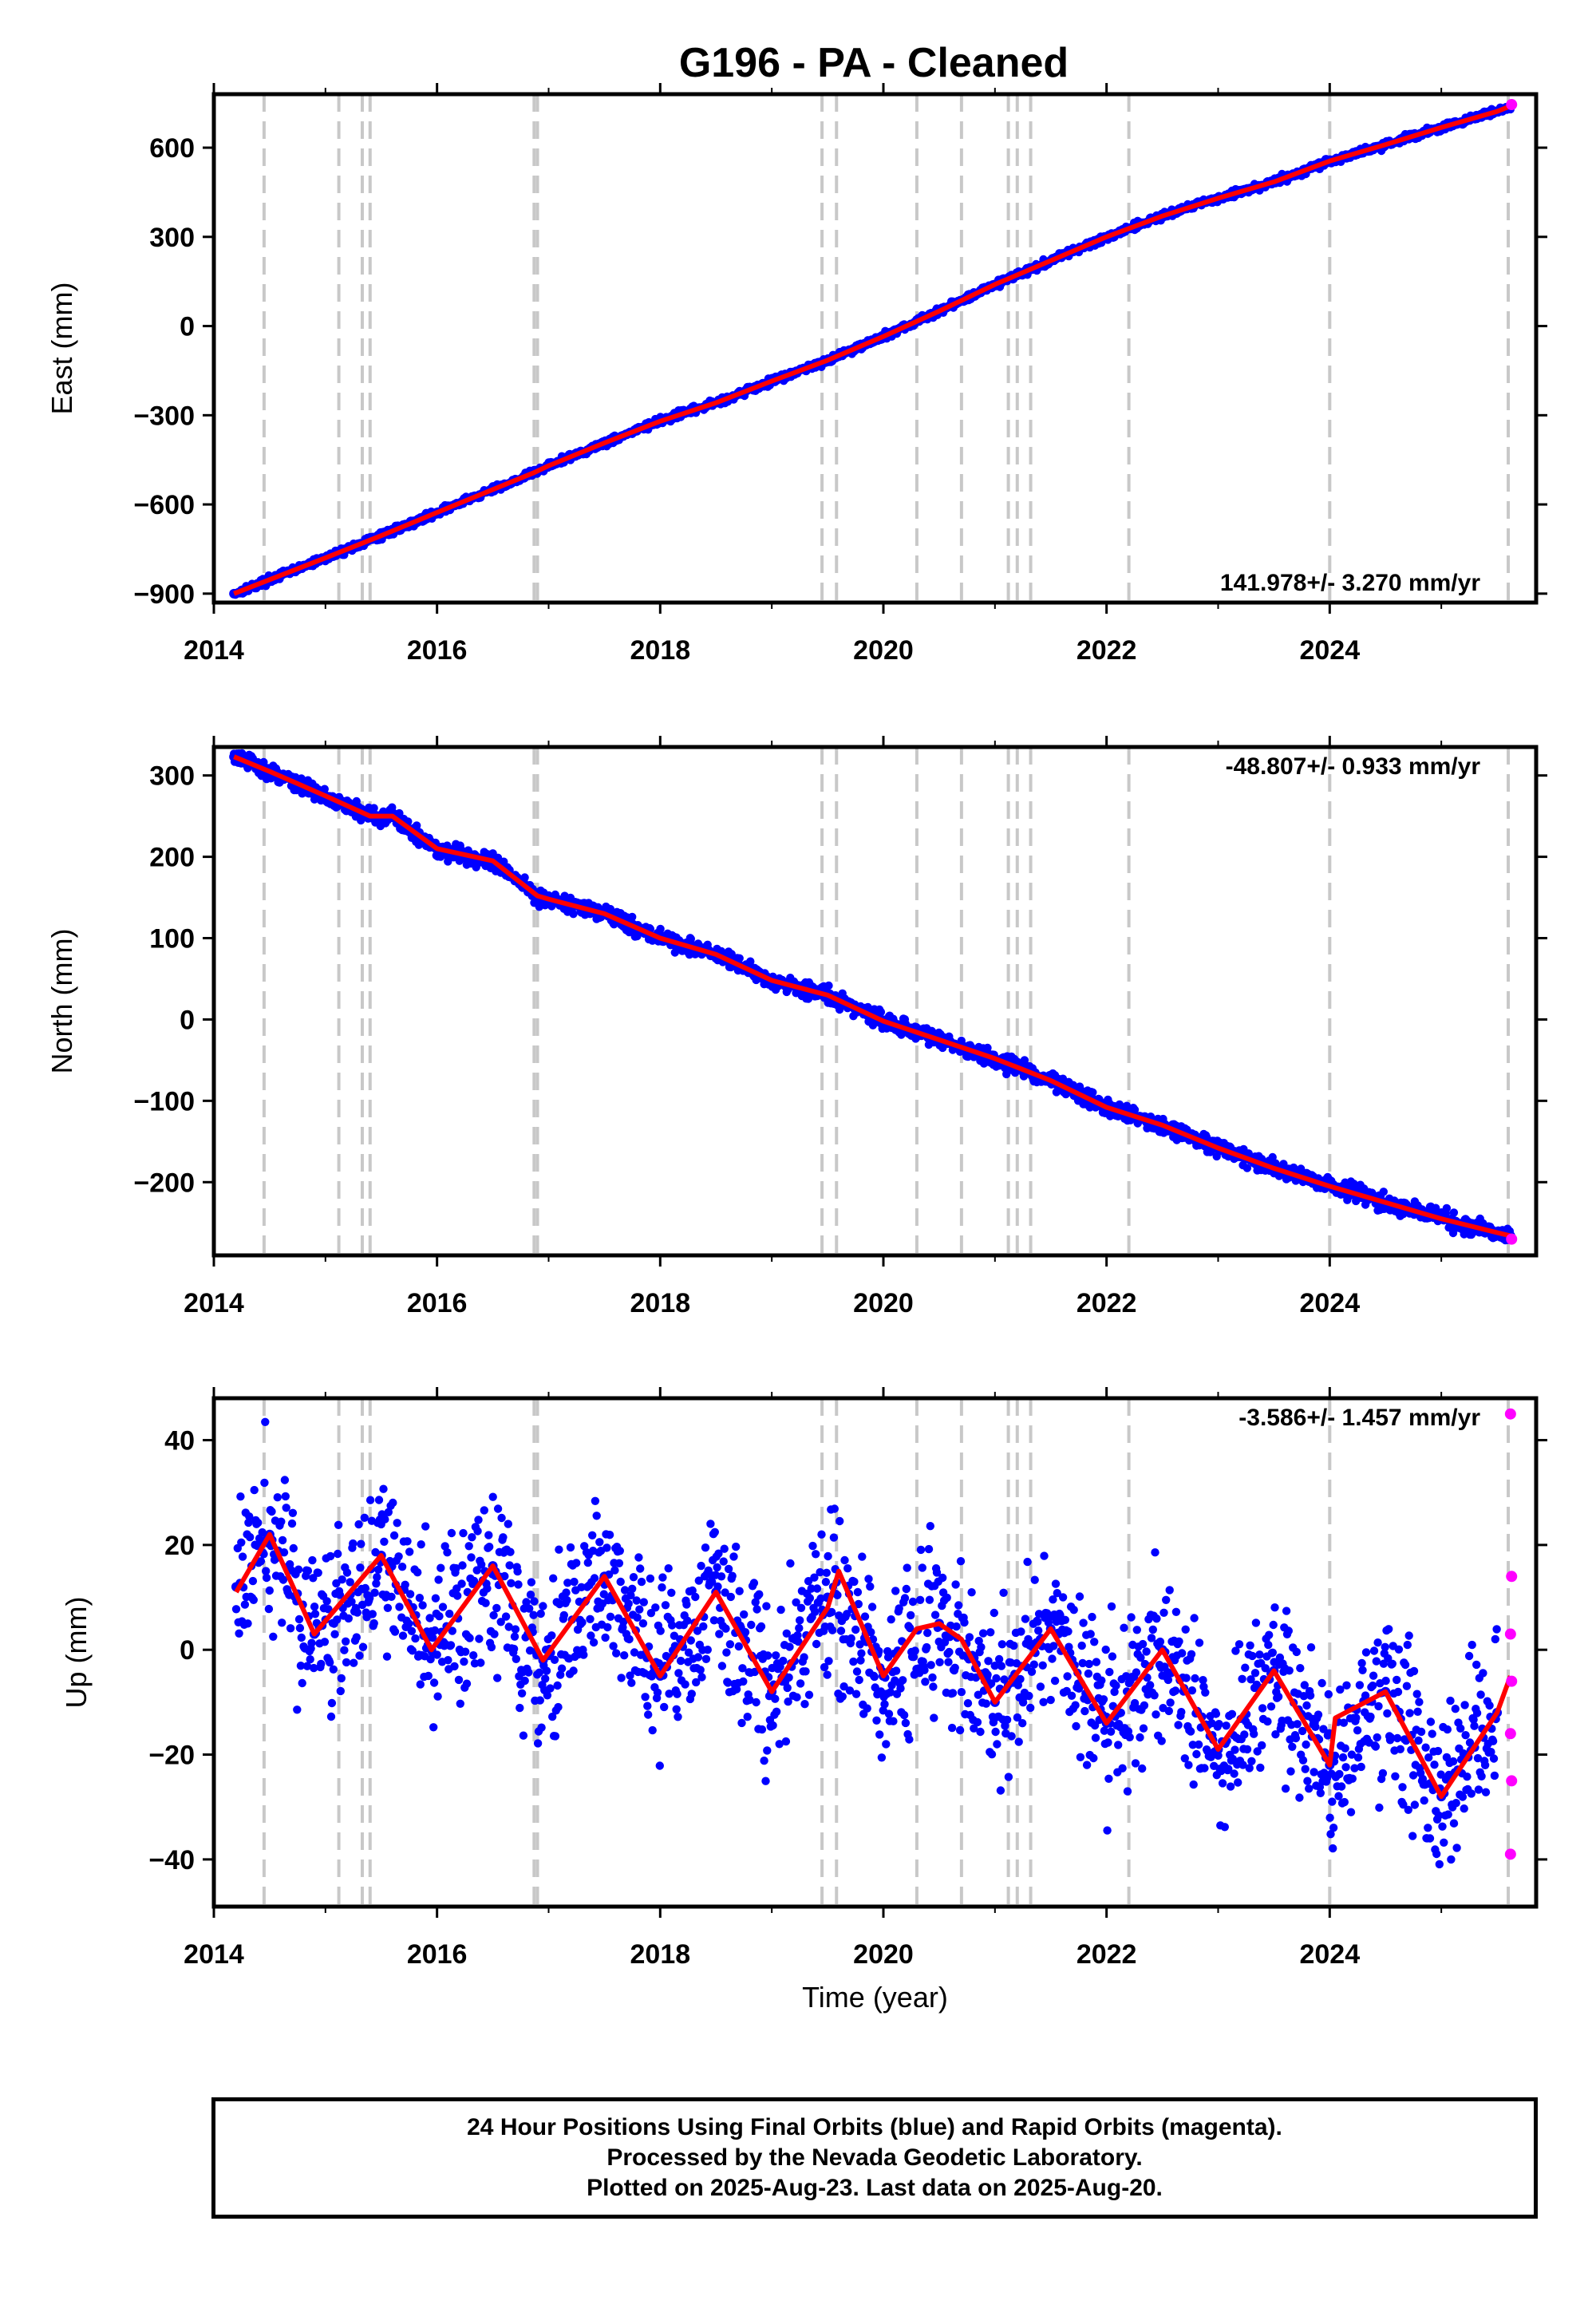  I want to click on x-tick-label: 2024, so click(1329, 1303).